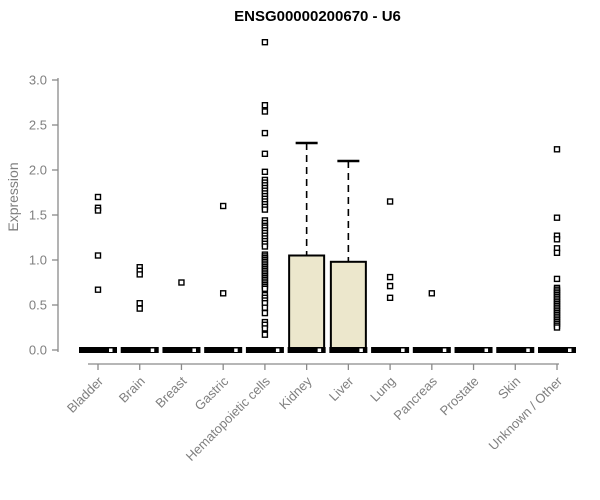 The height and width of the screenshot is (500, 600). What do you see at coordinates (473, 350) in the screenshot?
I see `median-bar-prostate` at bounding box center [473, 350].